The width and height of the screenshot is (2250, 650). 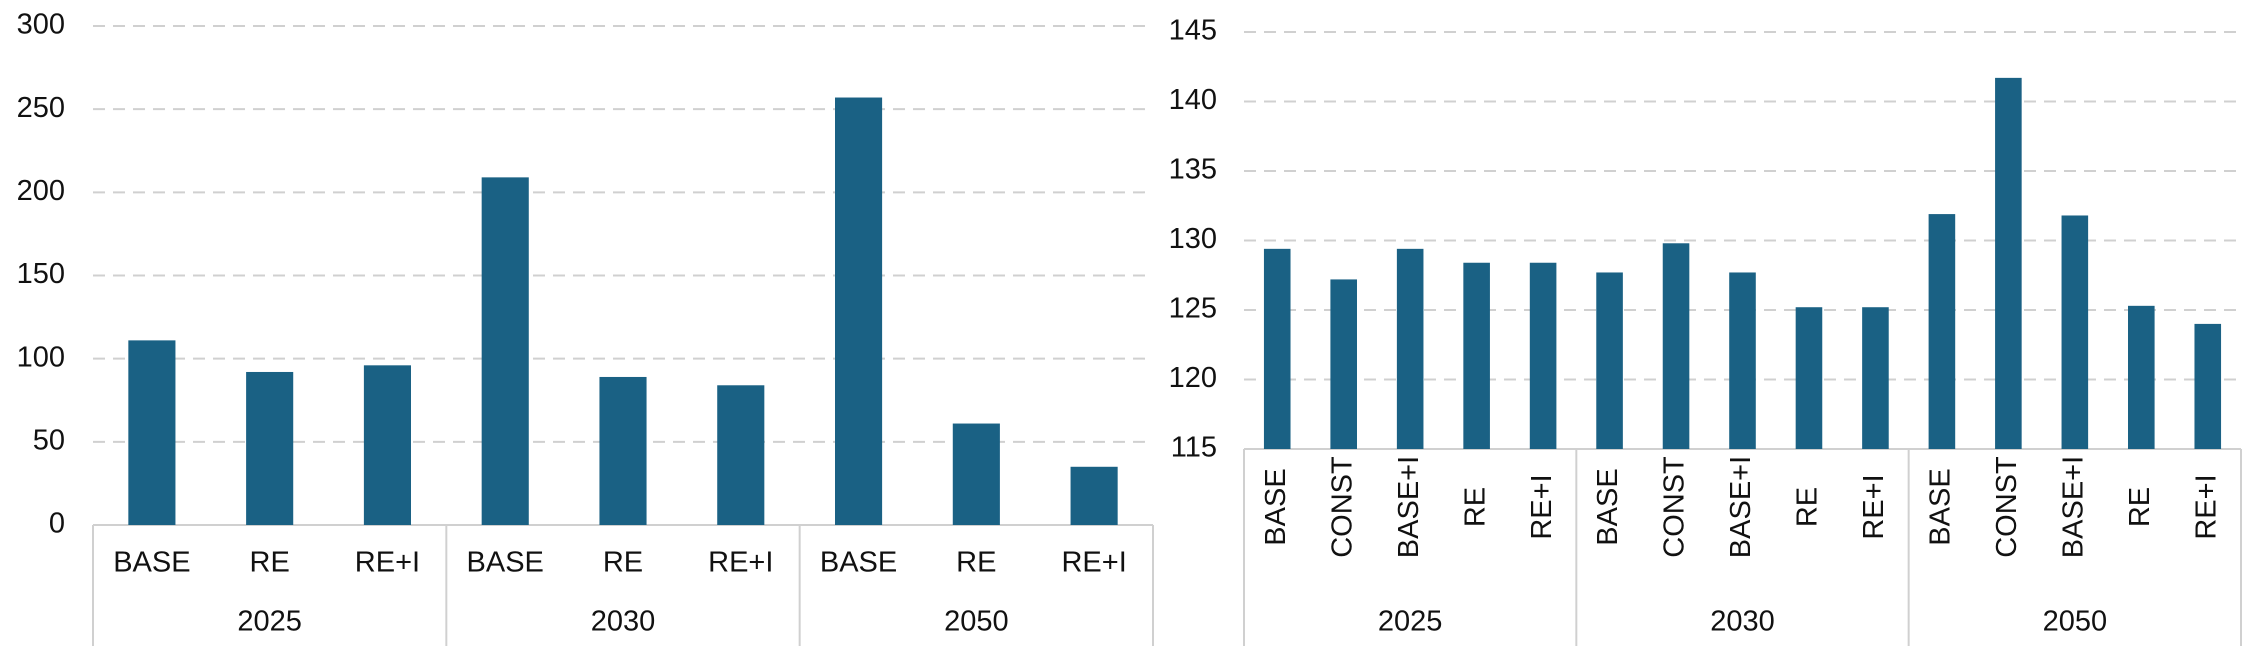 What do you see at coordinates (41, 191) in the screenshot?
I see `y-tick-label: 200` at bounding box center [41, 191].